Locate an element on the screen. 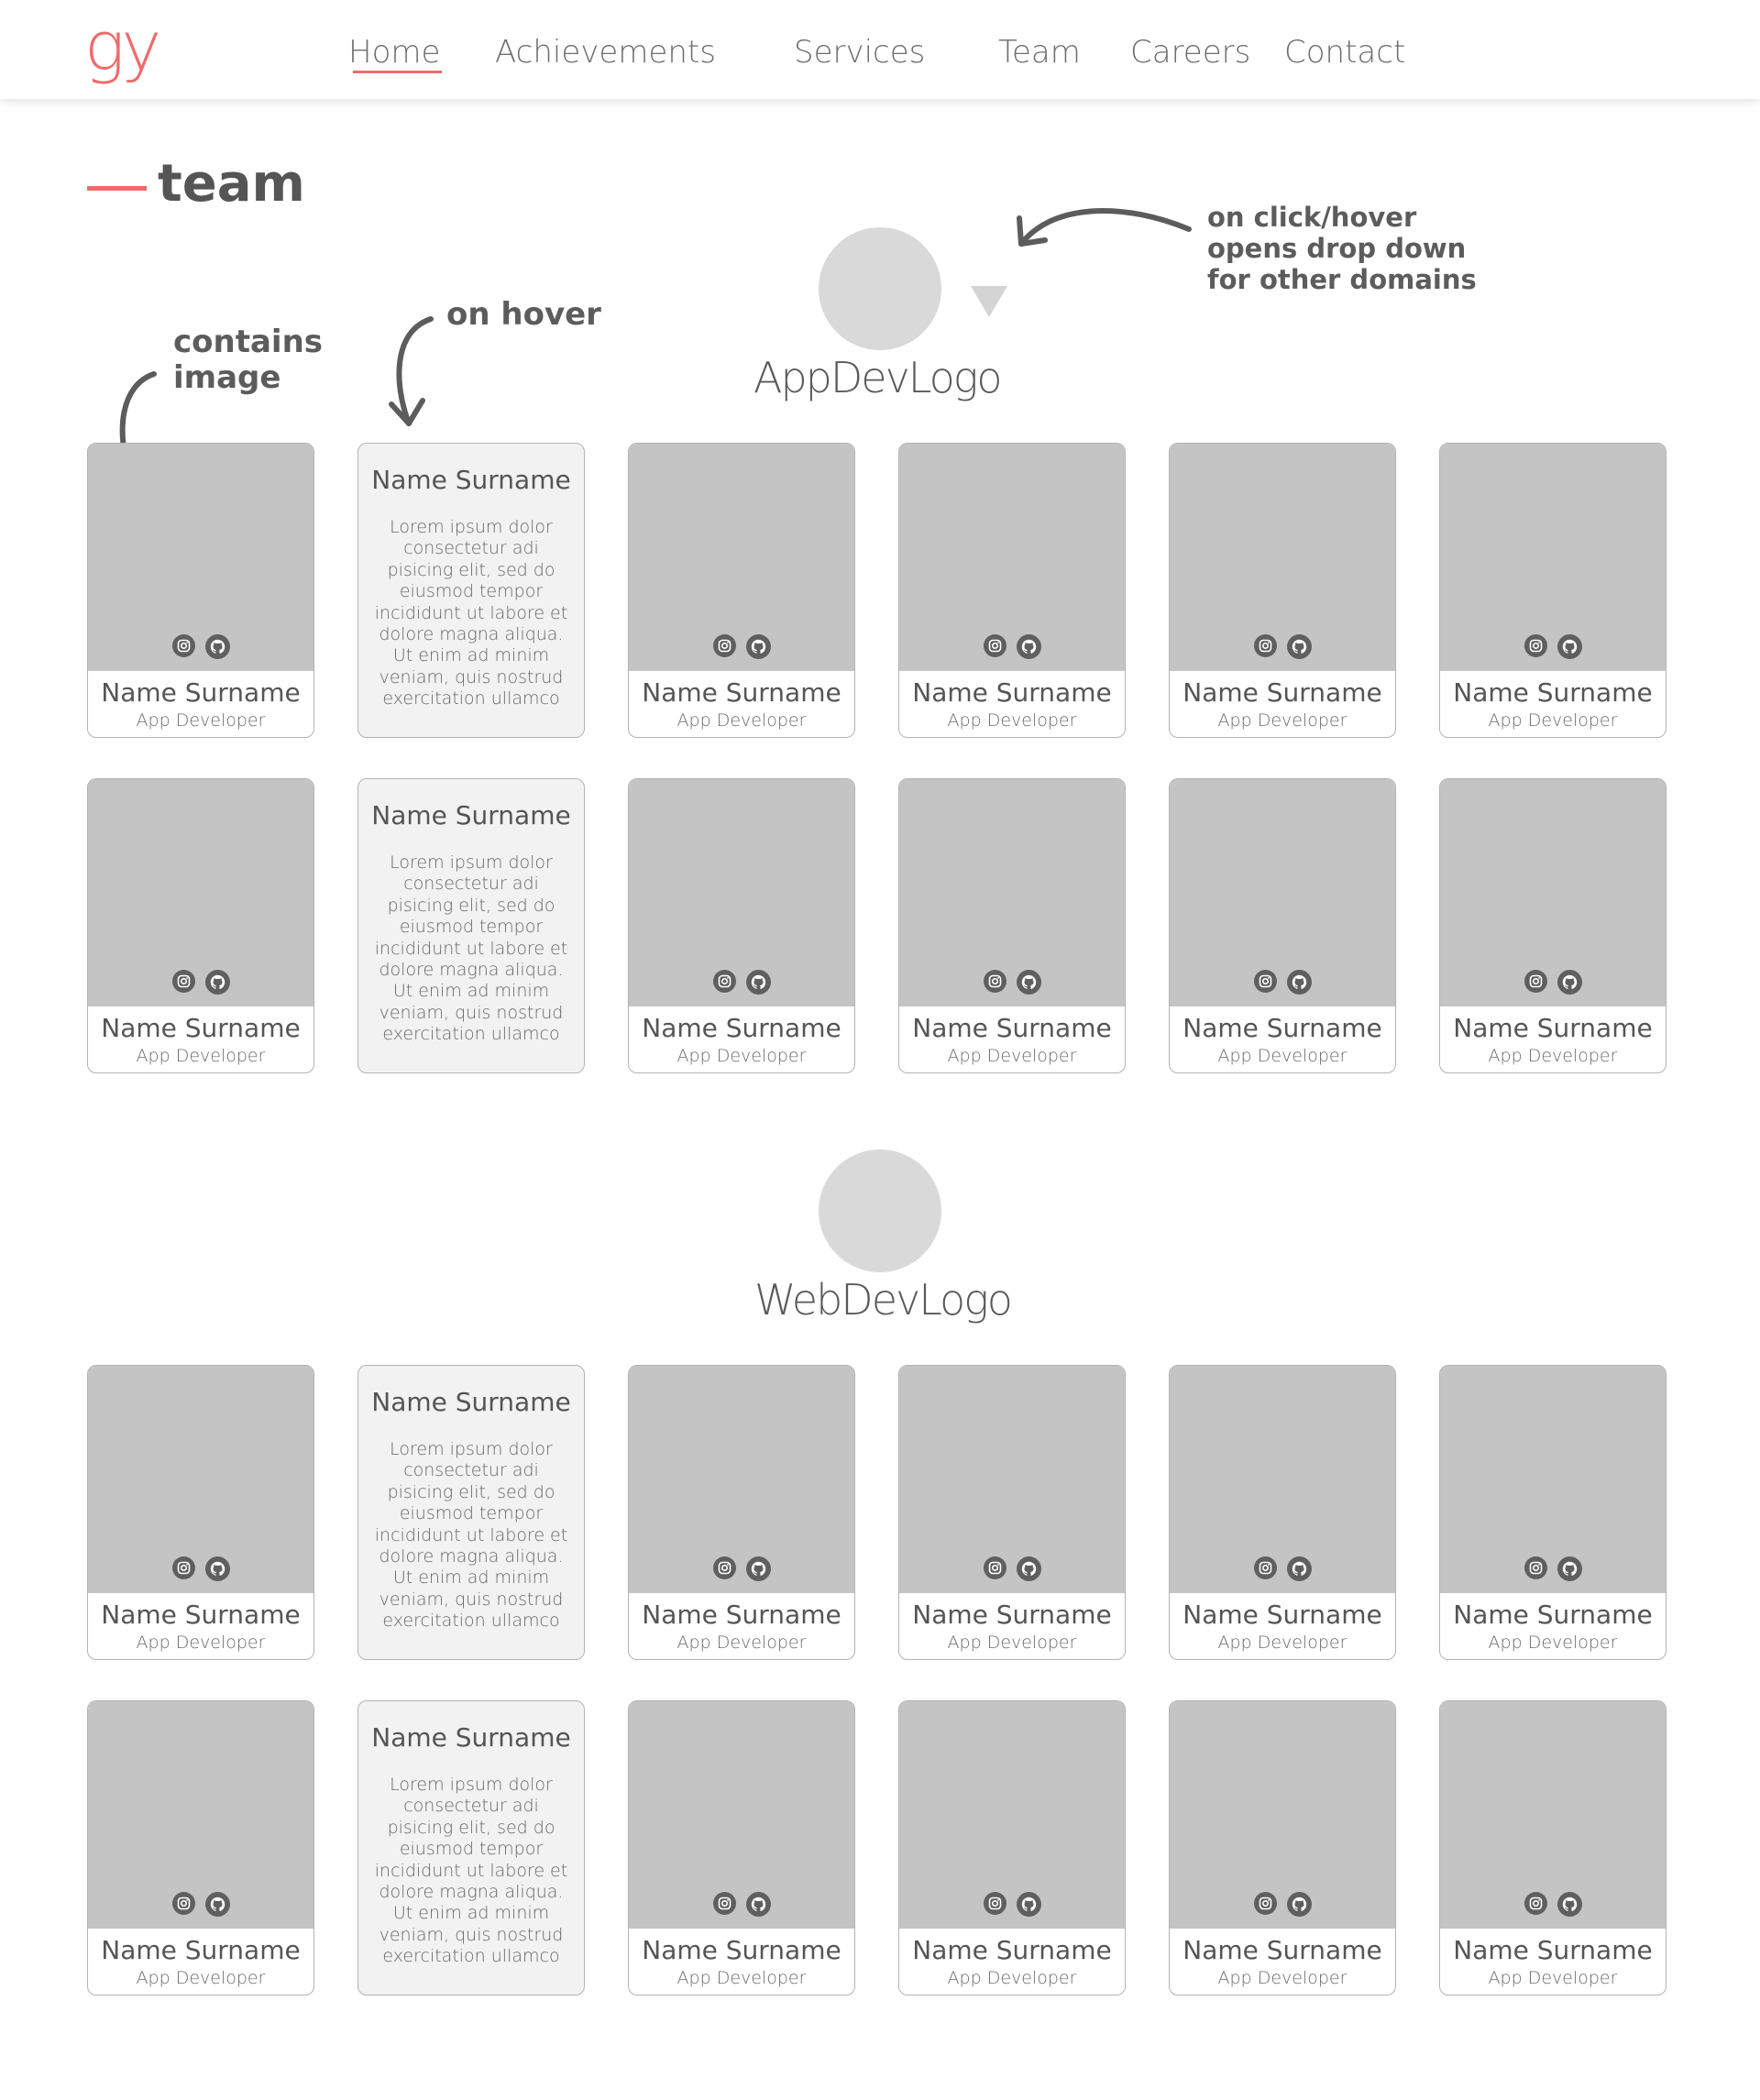  nav-link-achievements: Achievements is located at coordinates (605, 52).